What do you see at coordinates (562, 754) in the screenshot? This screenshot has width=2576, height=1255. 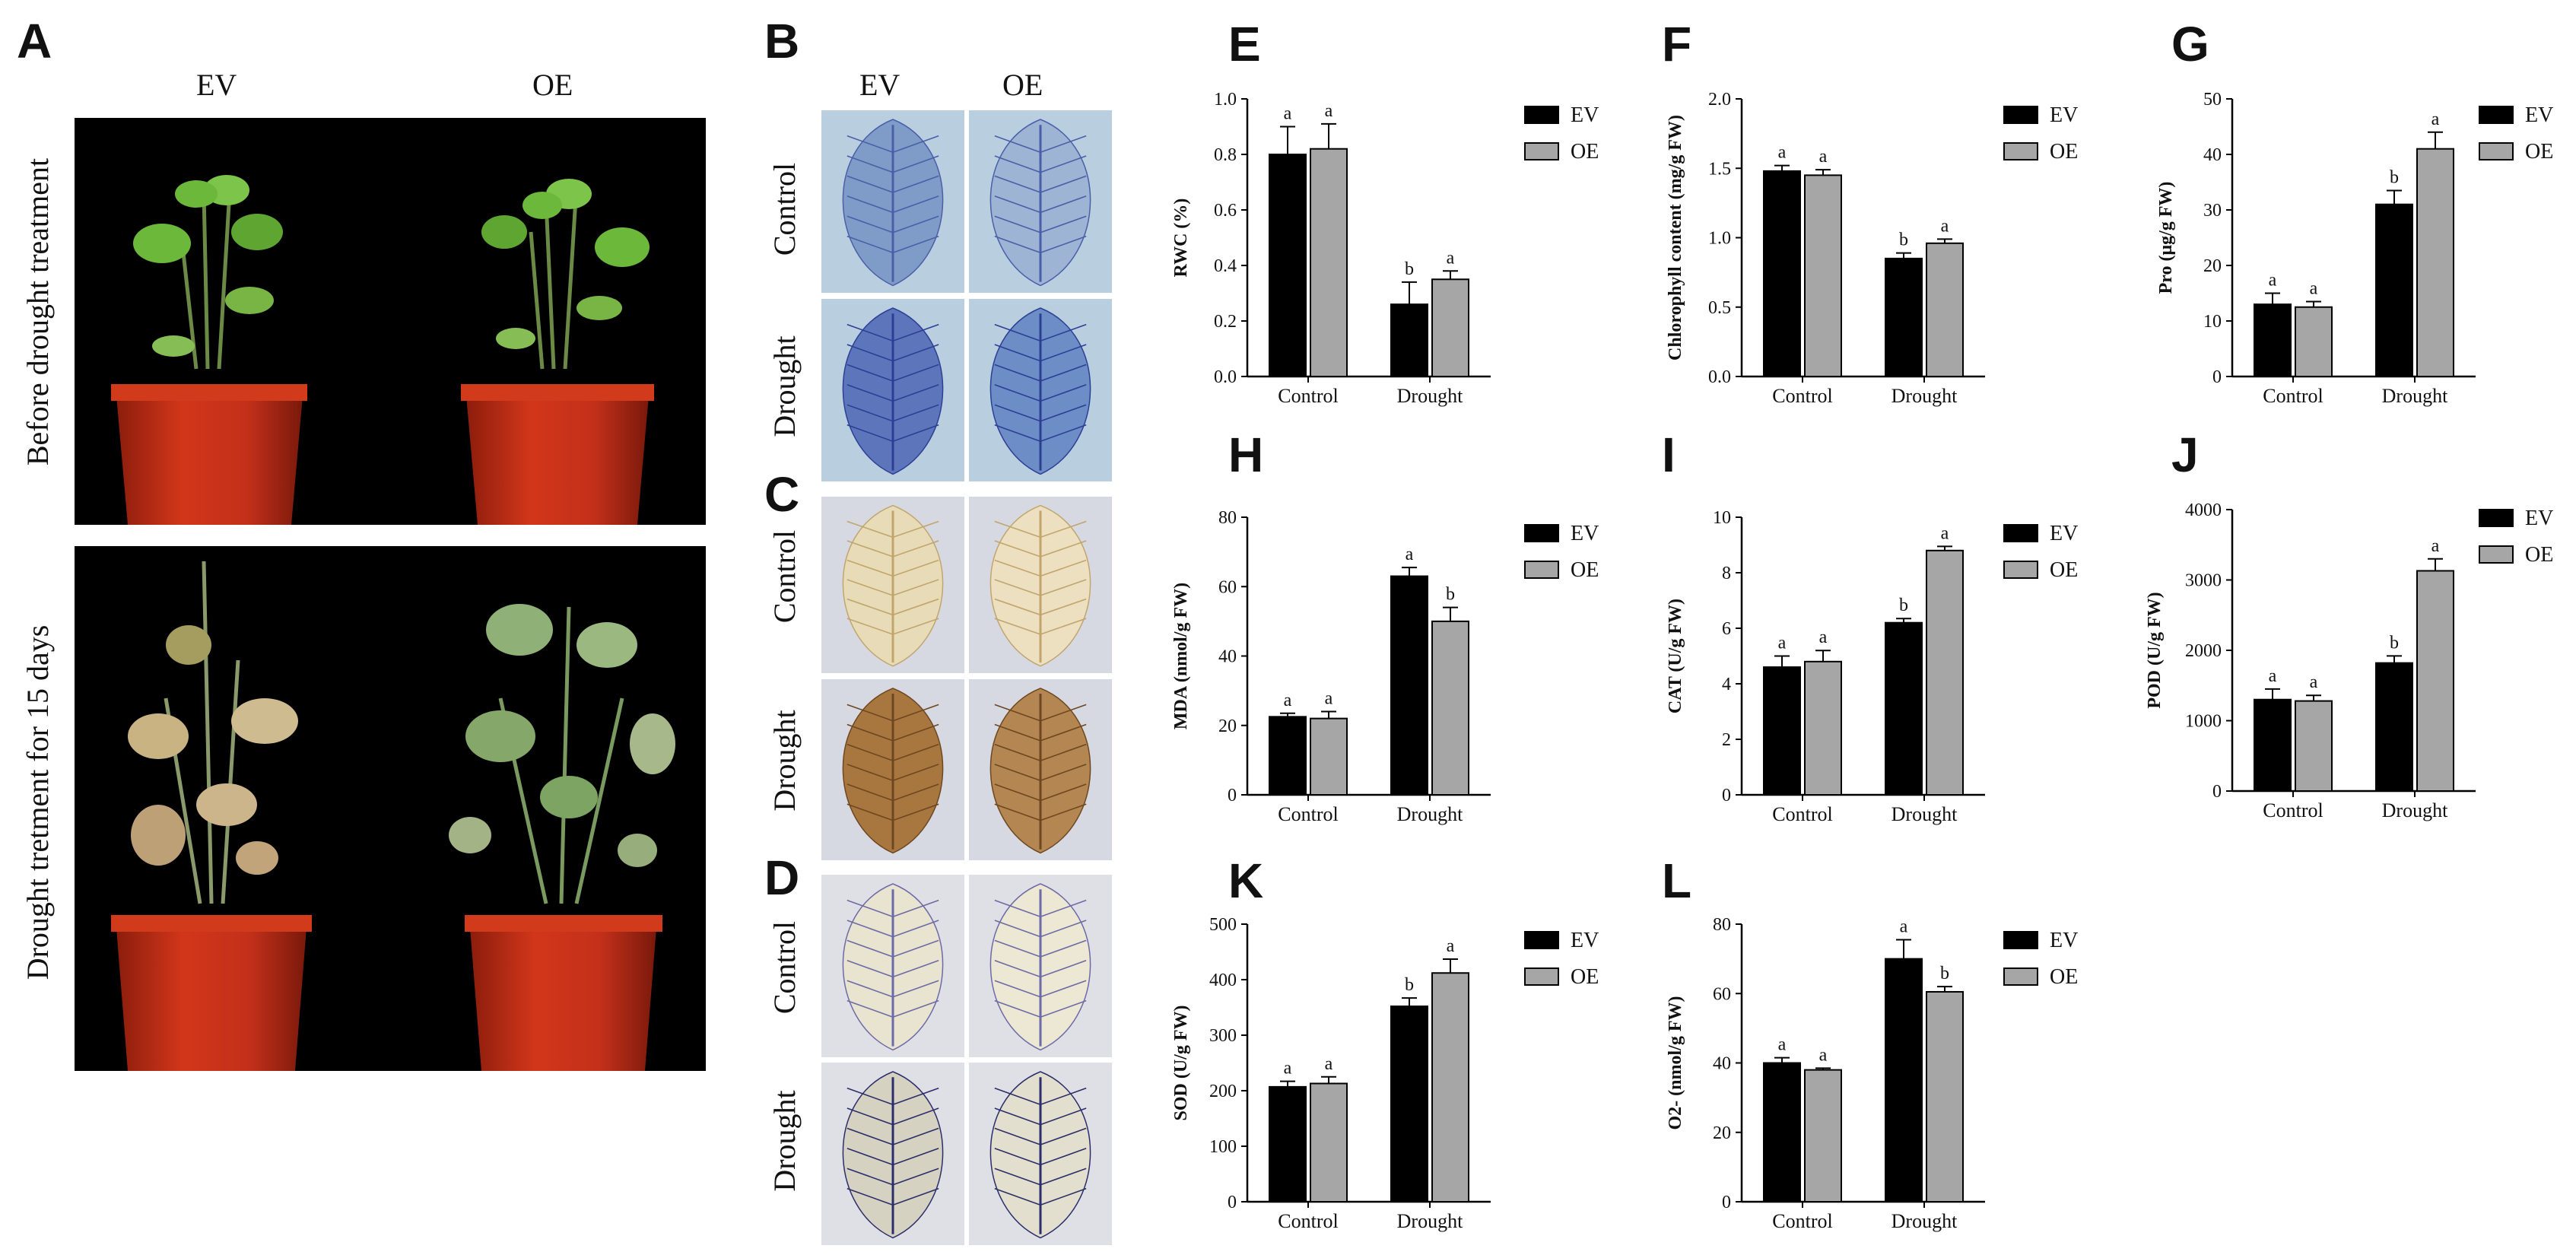 I see `plant-oe-wilted` at bounding box center [562, 754].